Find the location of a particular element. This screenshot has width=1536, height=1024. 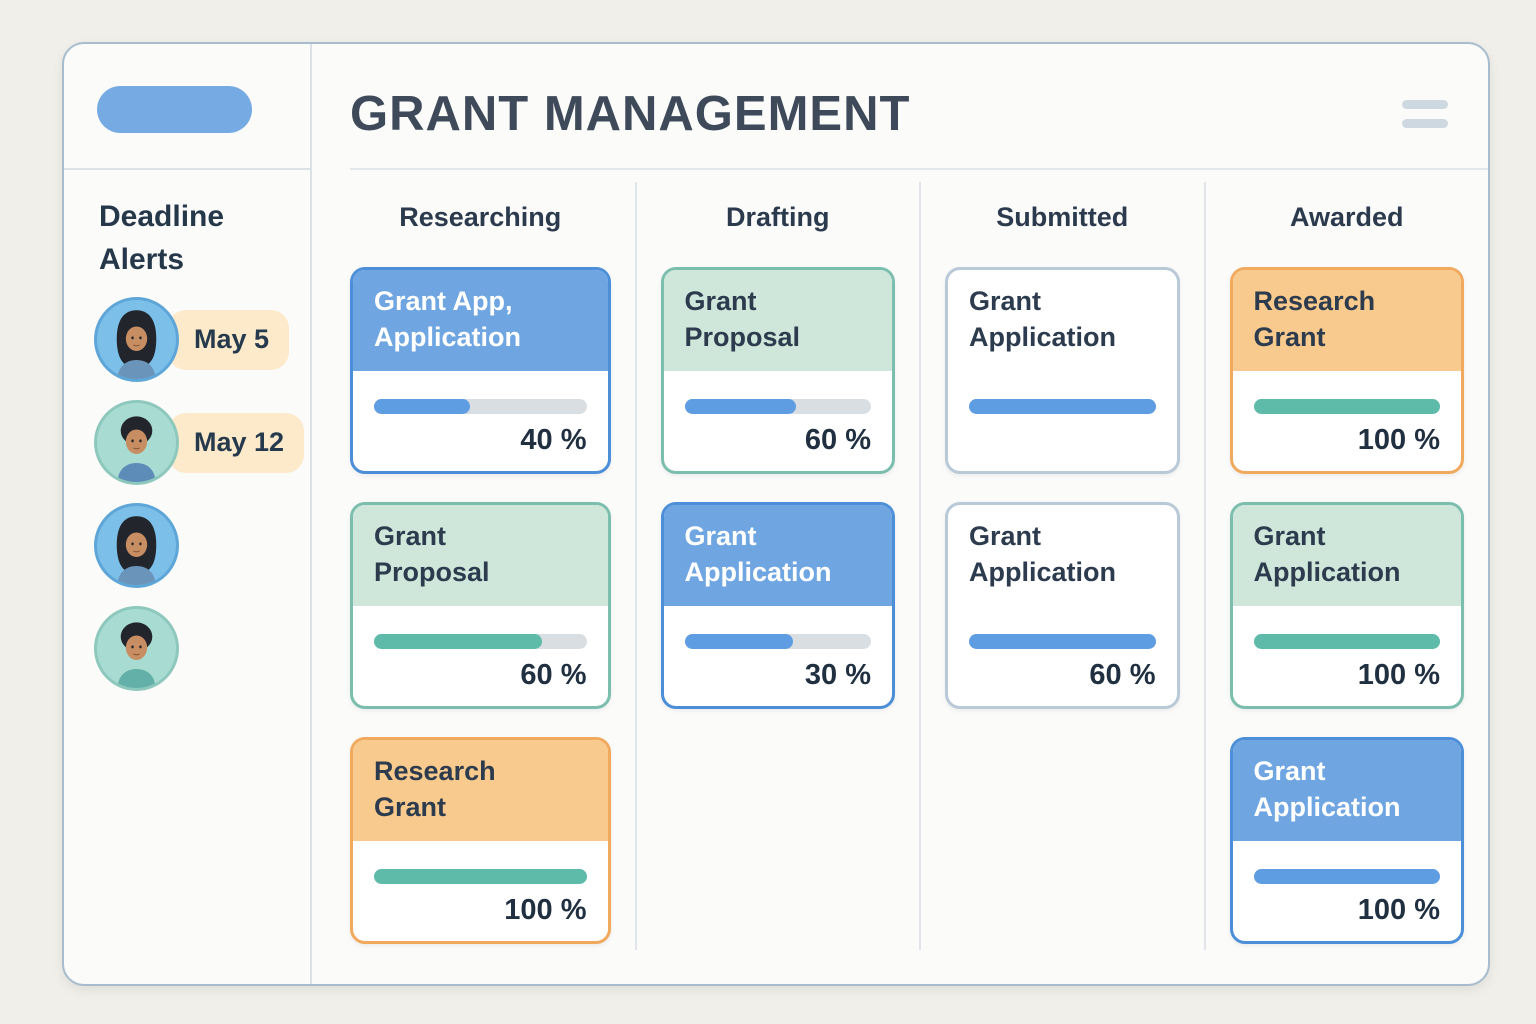

card-title: Research Grant is located at coordinates (435, 789).